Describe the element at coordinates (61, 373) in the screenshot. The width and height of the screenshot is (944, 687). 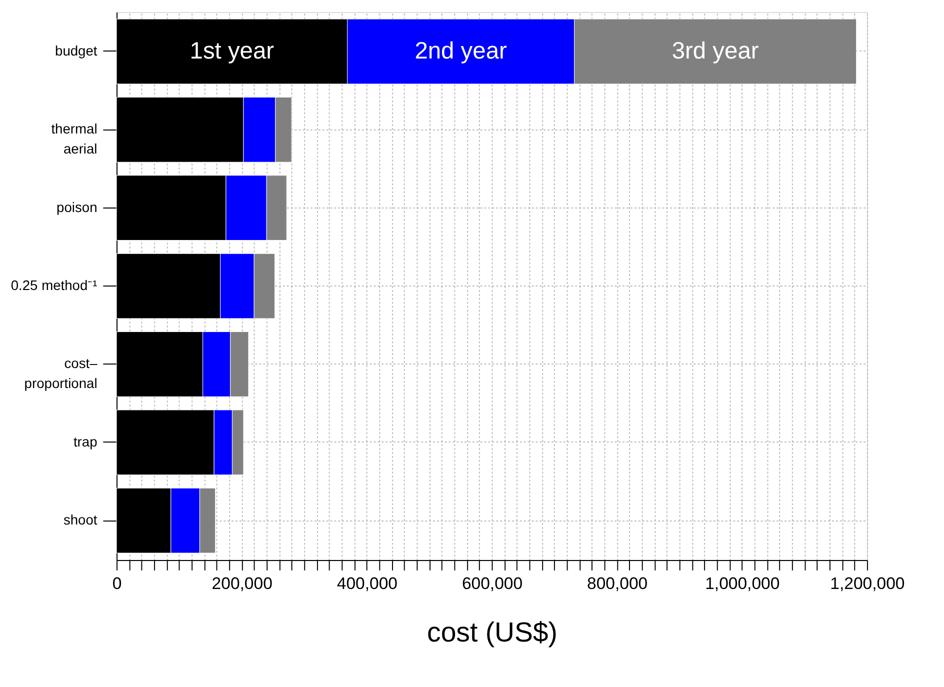
I see `y-tick-label: cost– proportional` at that location.